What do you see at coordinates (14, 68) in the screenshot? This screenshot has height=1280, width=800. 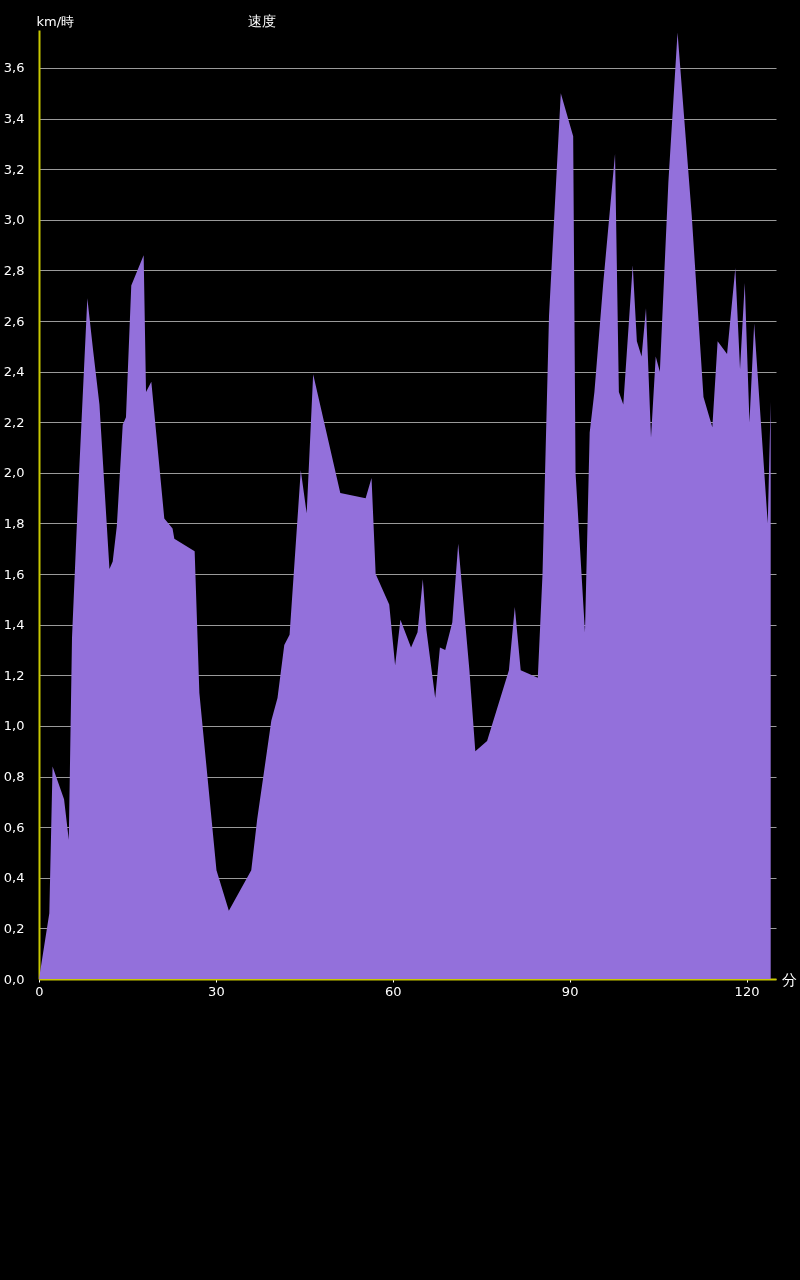 I see `y-tick-label: 3,6` at bounding box center [14, 68].